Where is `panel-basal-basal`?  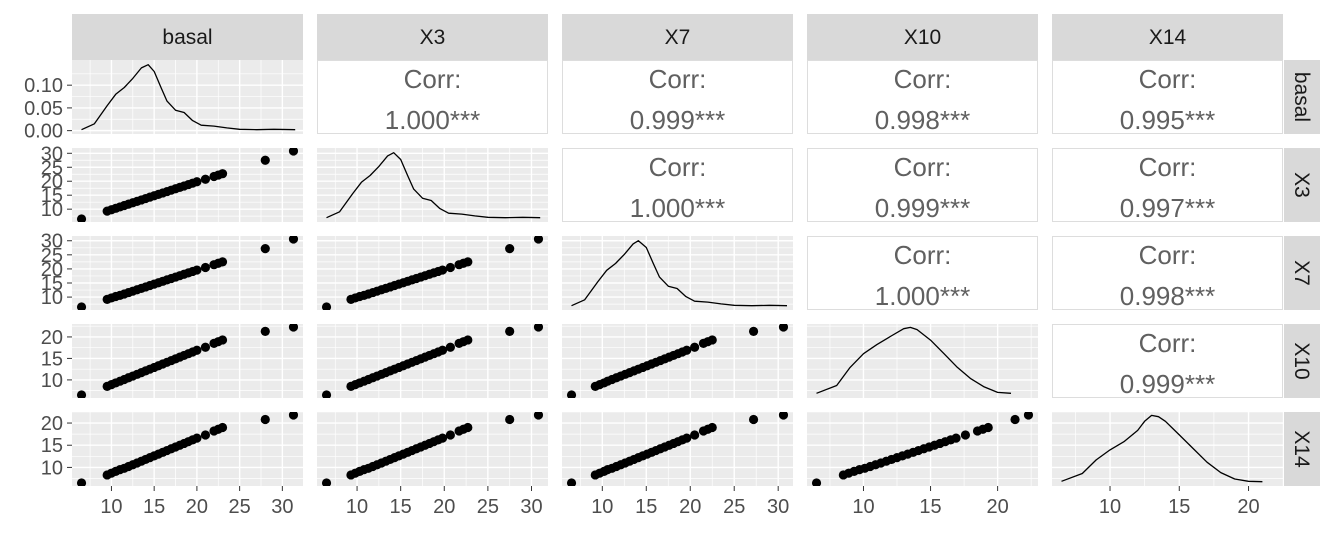
panel-basal-basal is located at coordinates (187, 97).